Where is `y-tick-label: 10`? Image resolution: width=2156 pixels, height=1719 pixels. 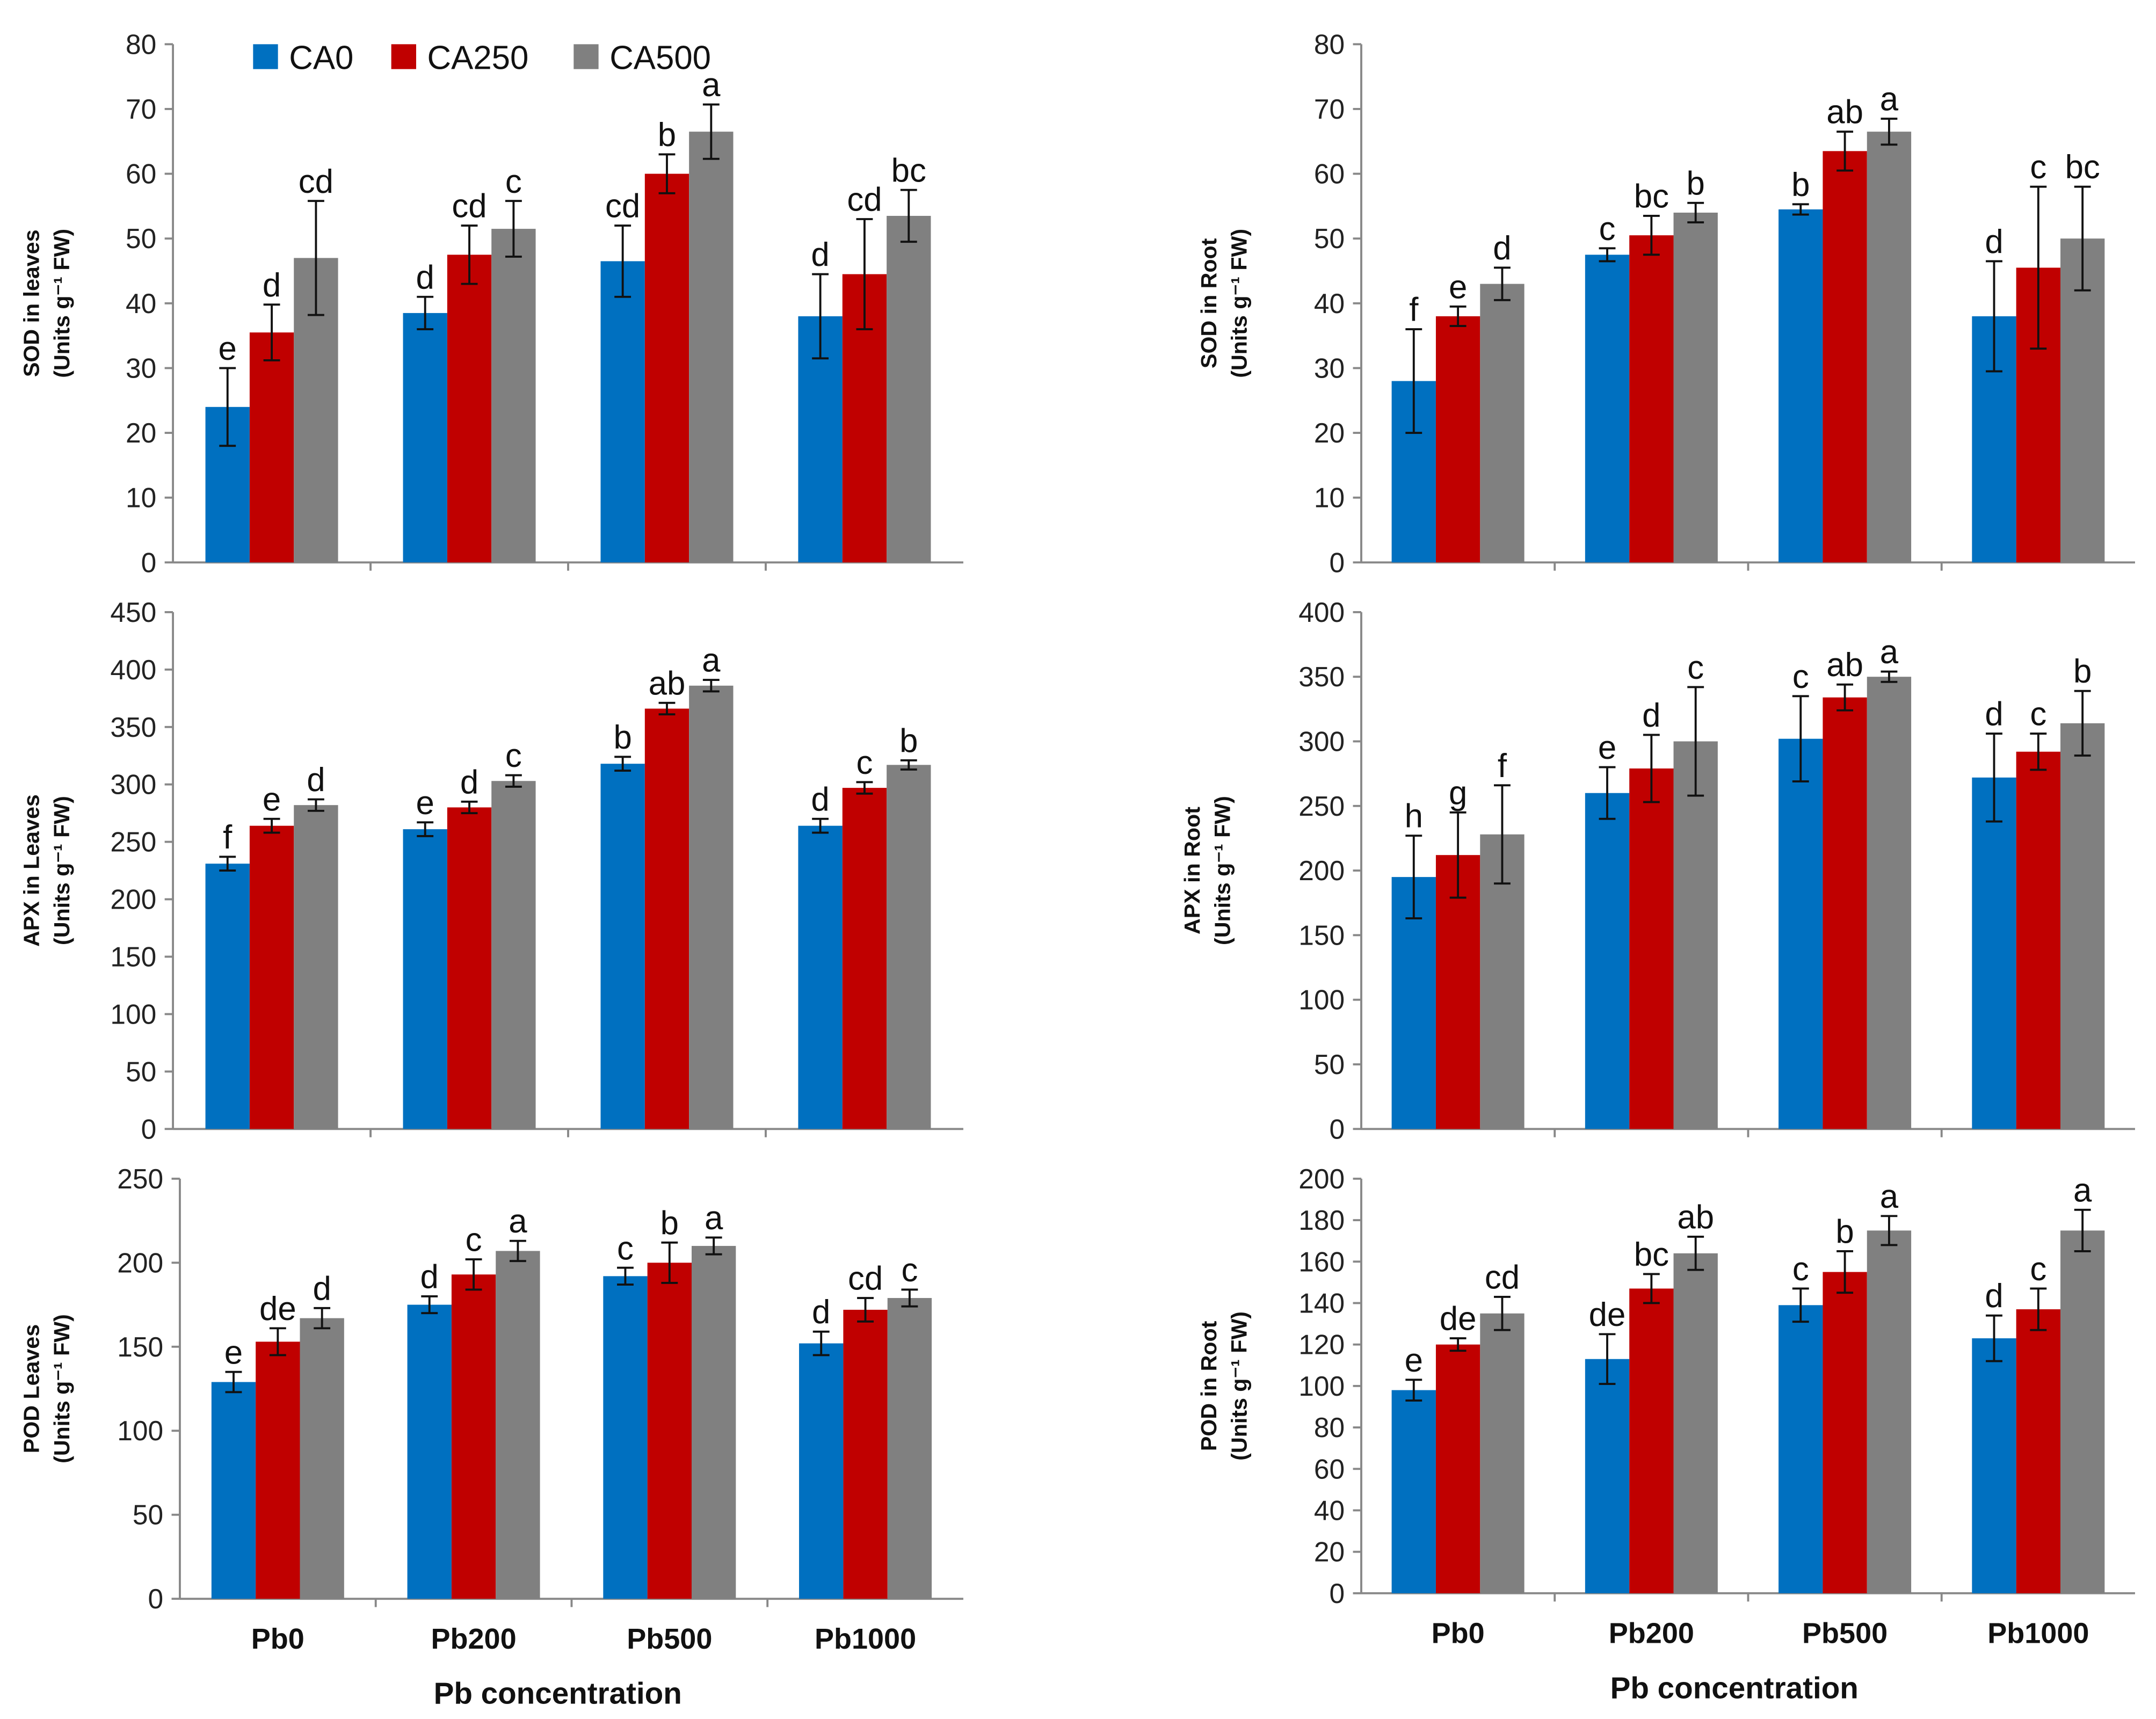
y-tick-label: 10 is located at coordinates (141, 497).